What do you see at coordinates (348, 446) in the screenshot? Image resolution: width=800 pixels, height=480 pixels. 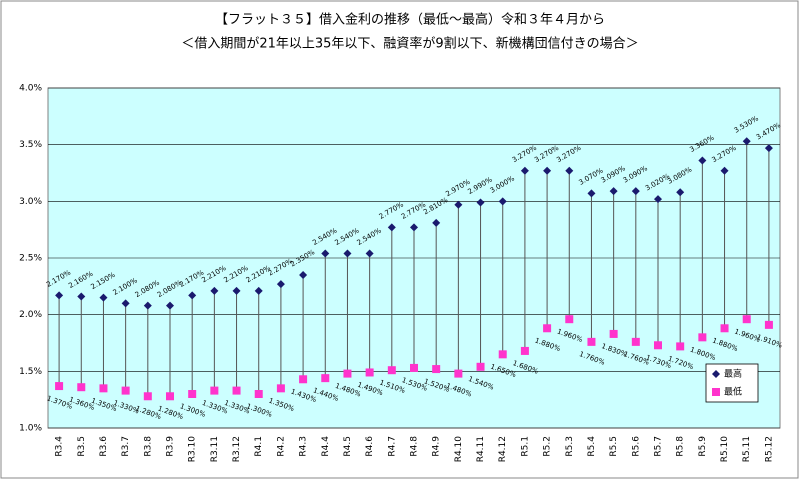 I see `x-tick-label: R4.5` at bounding box center [348, 446].